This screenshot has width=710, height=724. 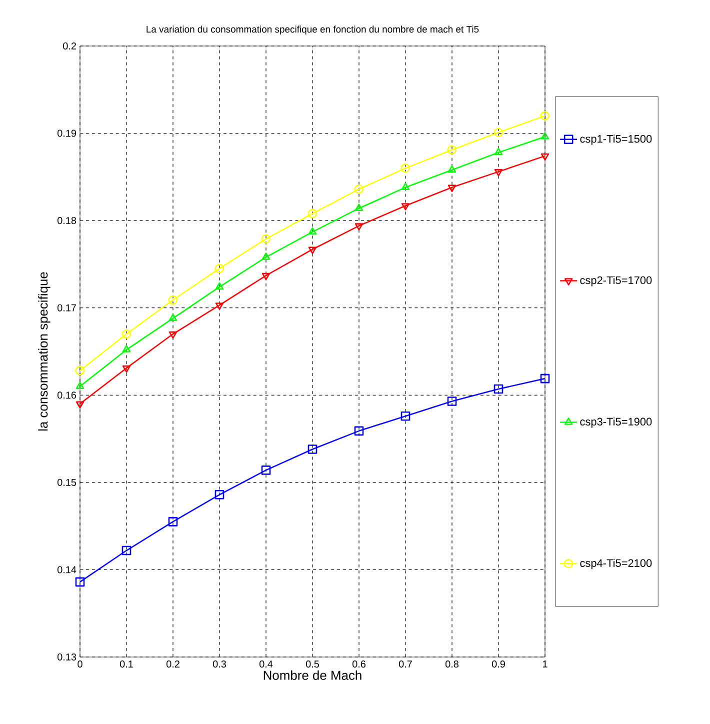 I want to click on y-tick-label: 0.19, so click(x=66, y=133).